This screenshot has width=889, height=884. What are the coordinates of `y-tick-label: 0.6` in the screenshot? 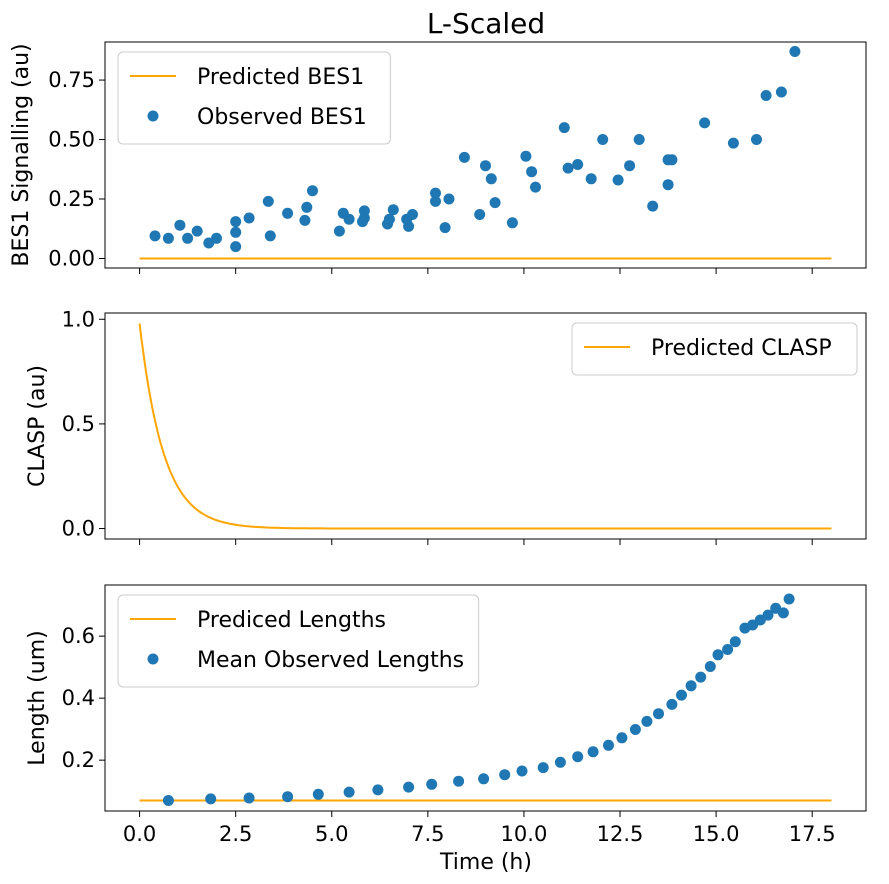 It's located at (78, 636).